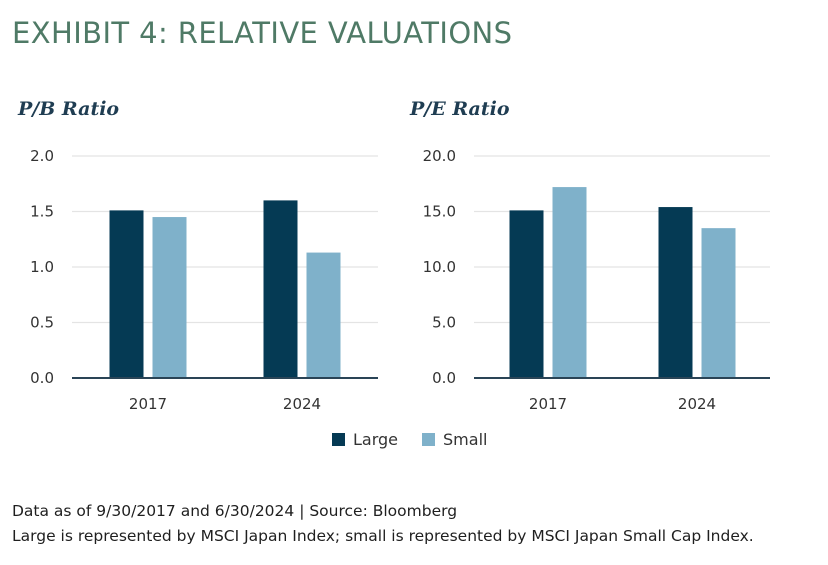  I want to click on pe-xtick-label: 2017, so click(548, 404).